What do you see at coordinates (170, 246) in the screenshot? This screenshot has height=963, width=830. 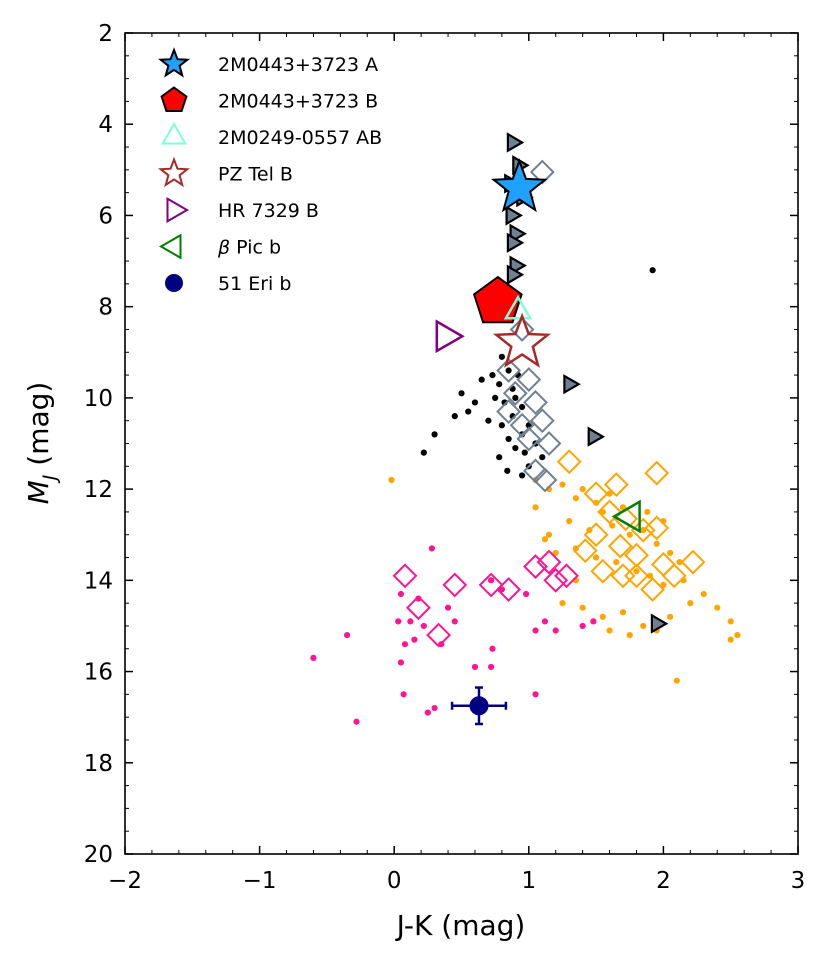 I see `legend-marker-pic-b` at bounding box center [170, 246].